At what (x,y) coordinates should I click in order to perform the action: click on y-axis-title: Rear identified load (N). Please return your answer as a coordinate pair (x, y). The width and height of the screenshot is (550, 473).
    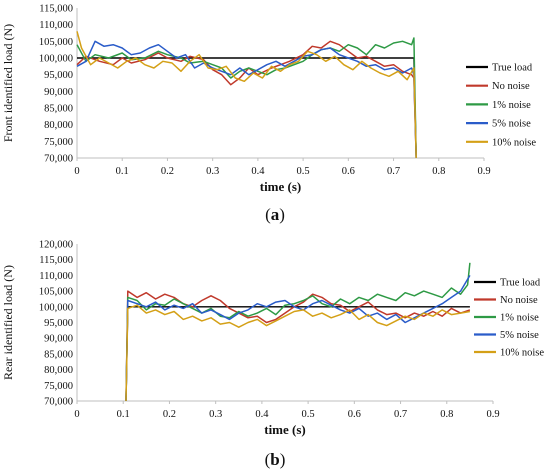
    Looking at the image, I should click on (8, 322).